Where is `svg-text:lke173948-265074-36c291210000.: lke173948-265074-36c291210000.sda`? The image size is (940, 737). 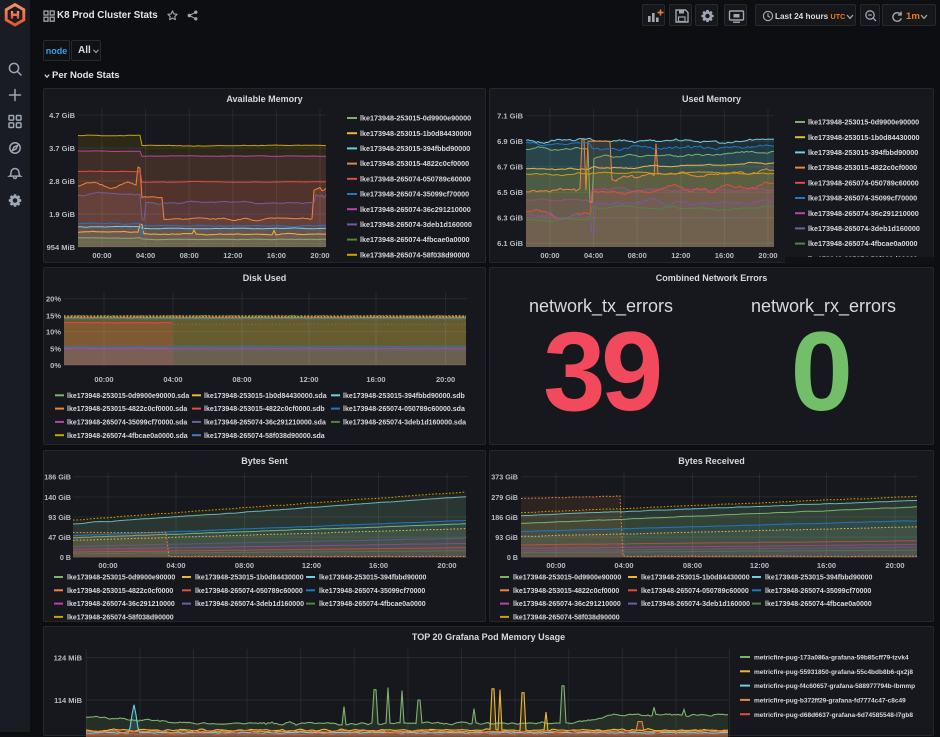
svg-text:lke173948-265074-36c291210000.: lke173948-265074-36c291210000.sda is located at coordinates (265, 423).